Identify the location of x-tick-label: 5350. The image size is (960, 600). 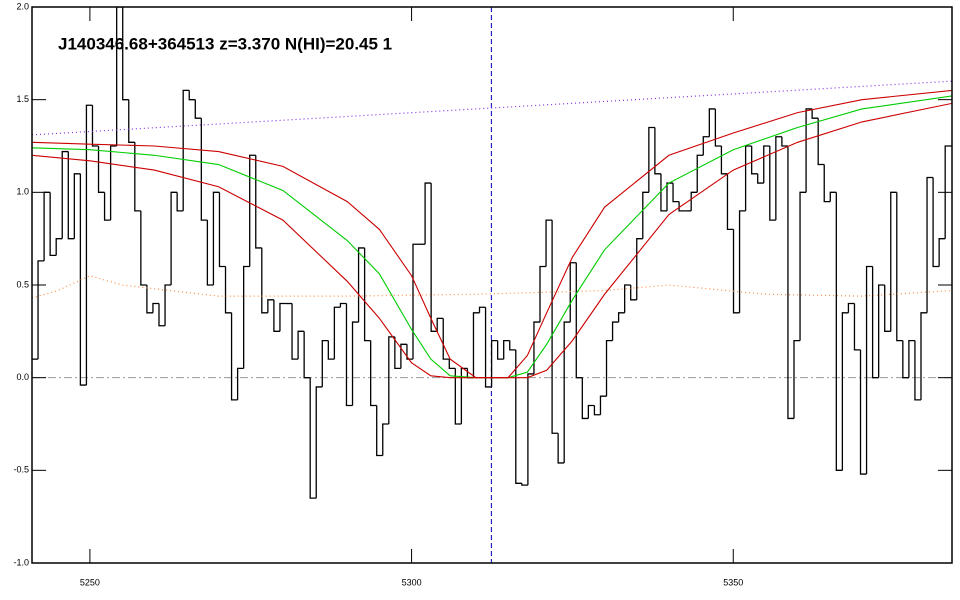
(733, 582).